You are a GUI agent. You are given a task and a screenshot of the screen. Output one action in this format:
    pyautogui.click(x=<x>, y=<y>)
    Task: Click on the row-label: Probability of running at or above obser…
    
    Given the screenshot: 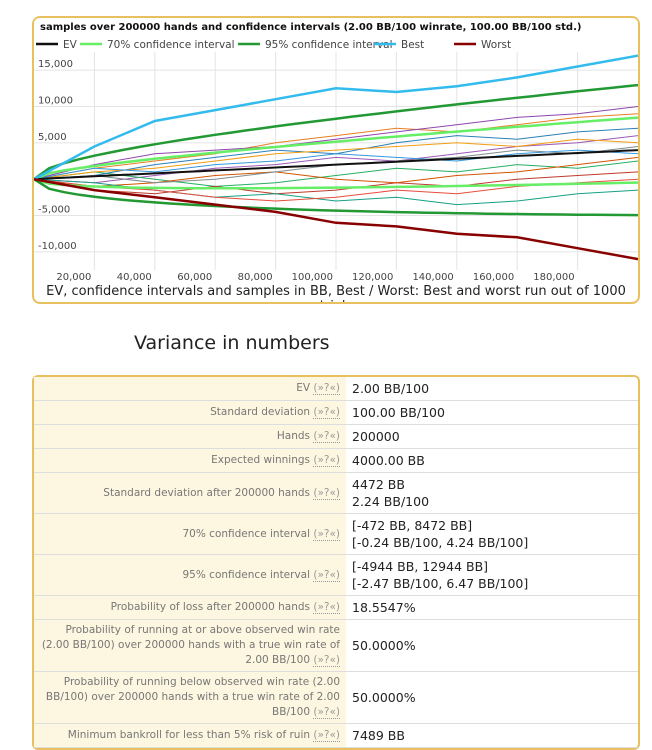 What is the action you would take?
    pyautogui.click(x=190, y=645)
    